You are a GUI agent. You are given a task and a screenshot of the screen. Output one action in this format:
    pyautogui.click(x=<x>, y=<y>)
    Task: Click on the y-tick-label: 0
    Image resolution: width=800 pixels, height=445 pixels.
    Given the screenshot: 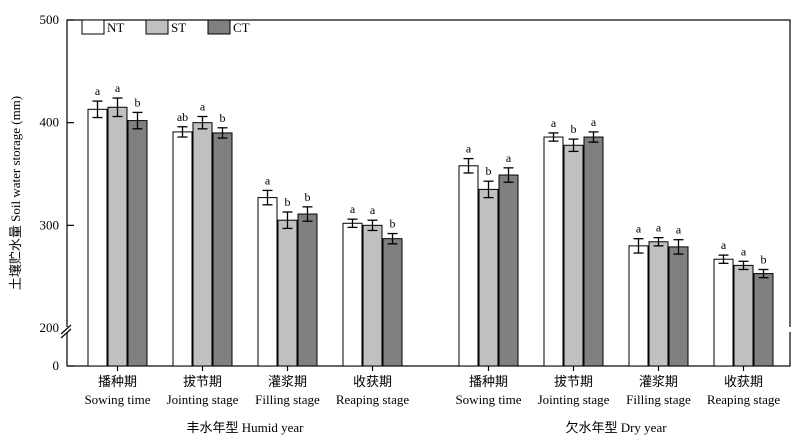 What is the action you would take?
    pyautogui.click(x=56, y=365)
    